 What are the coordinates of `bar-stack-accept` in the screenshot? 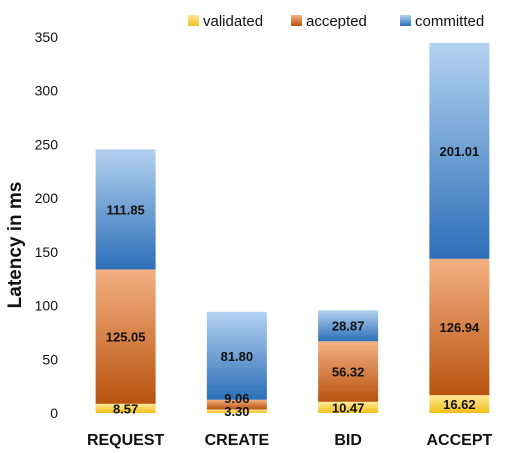 It's located at (459, 227).